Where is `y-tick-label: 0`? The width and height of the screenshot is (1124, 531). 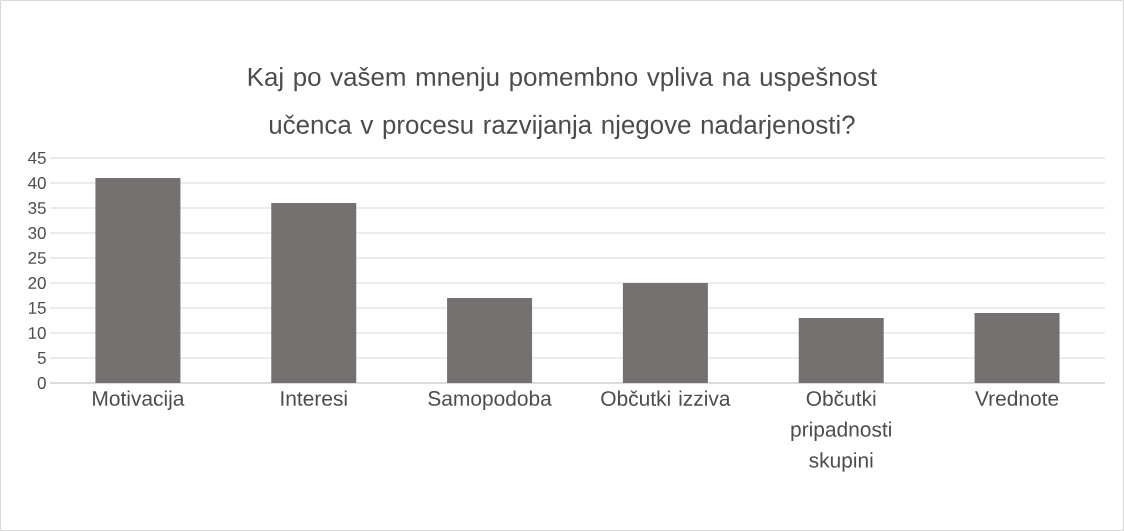 y-tick-label: 0 is located at coordinates (41, 382).